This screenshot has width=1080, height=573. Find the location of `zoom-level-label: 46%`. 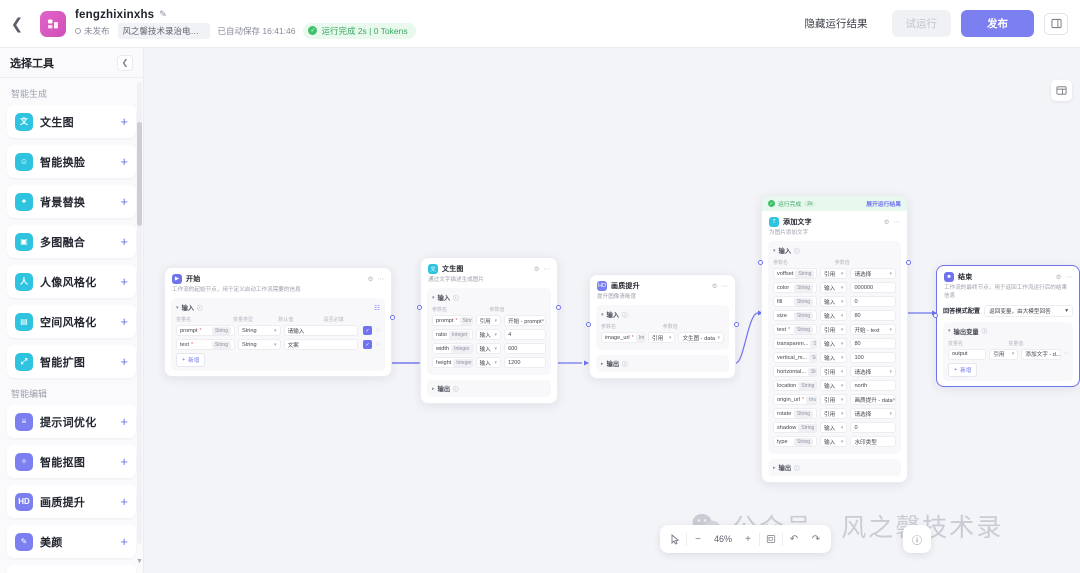

zoom-level-label: 46% is located at coordinates (722, 539).